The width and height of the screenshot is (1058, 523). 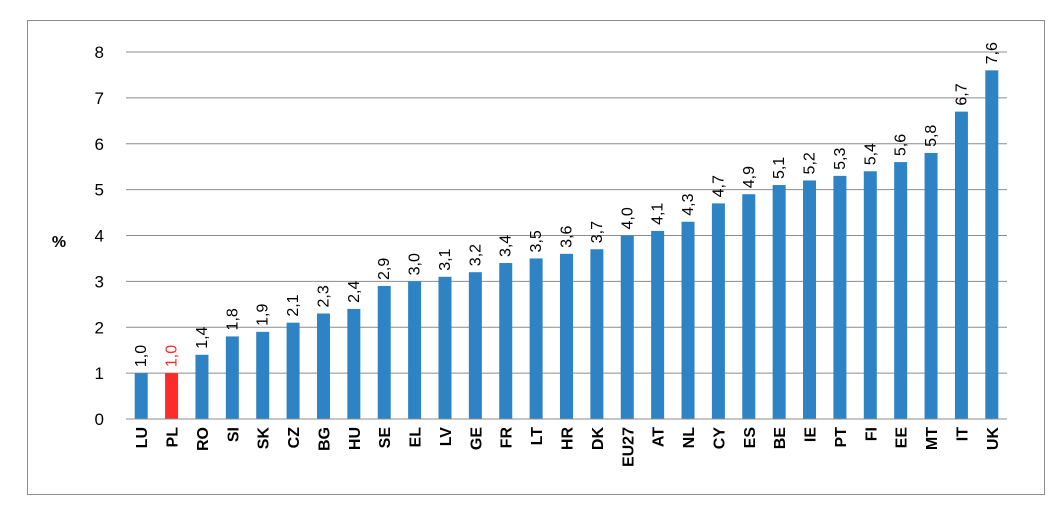 I want to click on value-label-ge: 3,2, so click(x=475, y=255).